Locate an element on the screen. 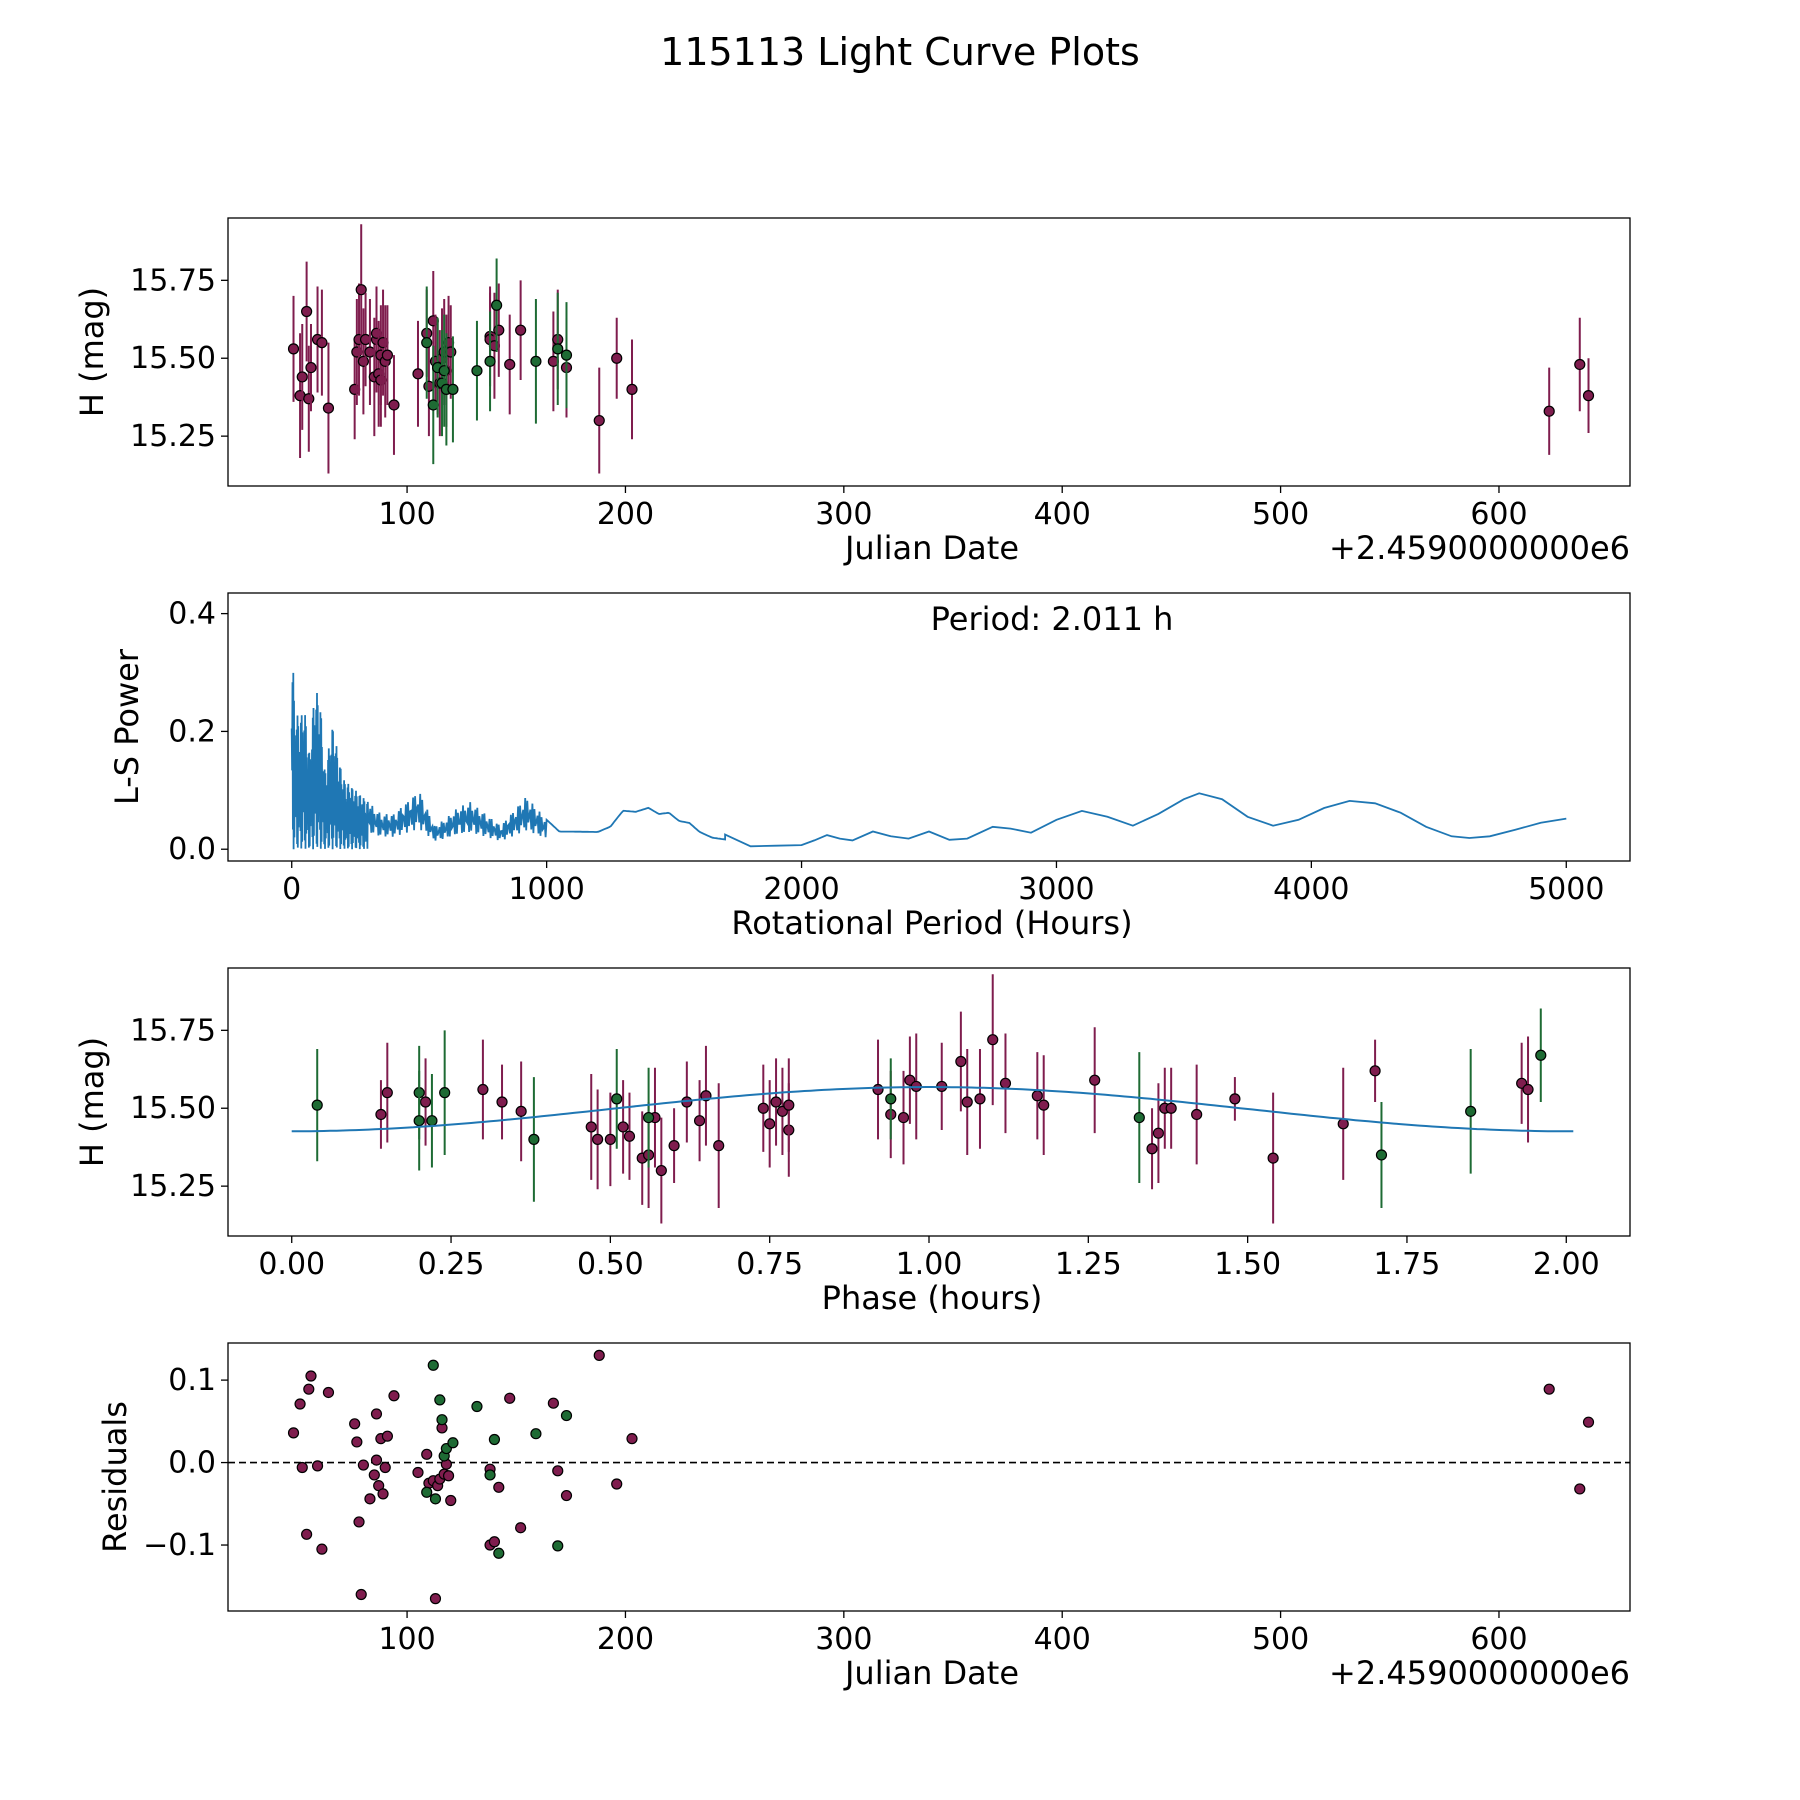 This screenshot has width=1800, height=1800. x-tick-label: 300 is located at coordinates (843, 1639).